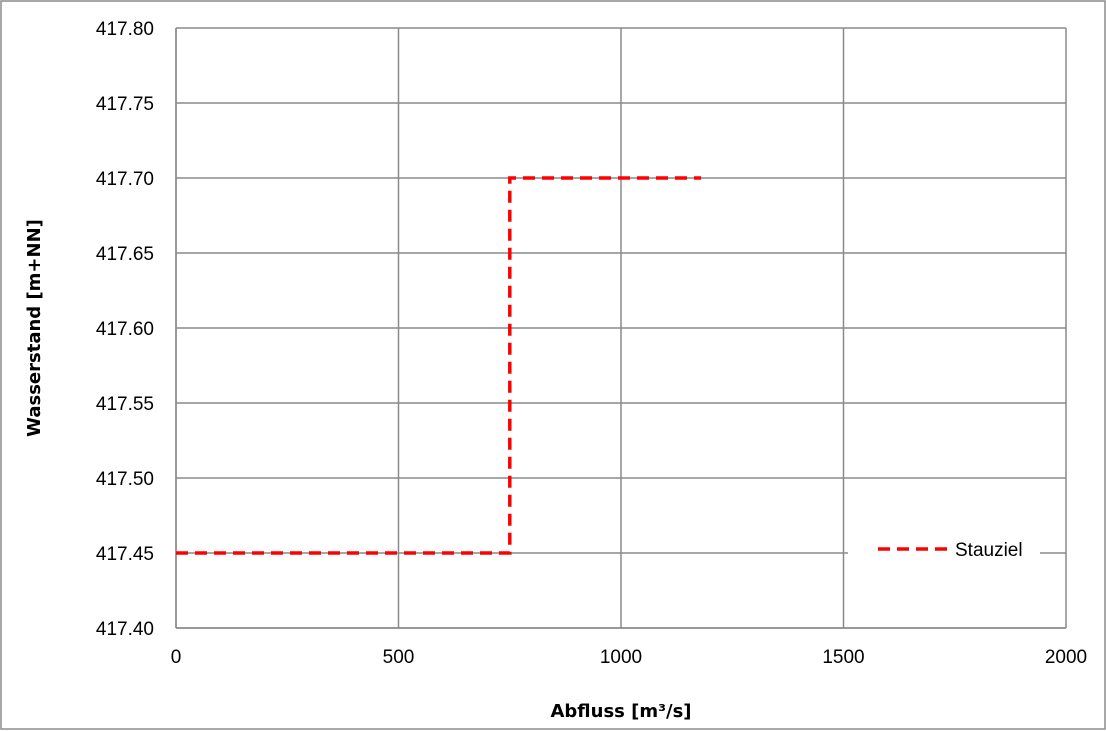 The height and width of the screenshot is (731, 1106). What do you see at coordinates (620, 711) in the screenshot?
I see `x-axis-title: Abfluss [m³/s]` at bounding box center [620, 711].